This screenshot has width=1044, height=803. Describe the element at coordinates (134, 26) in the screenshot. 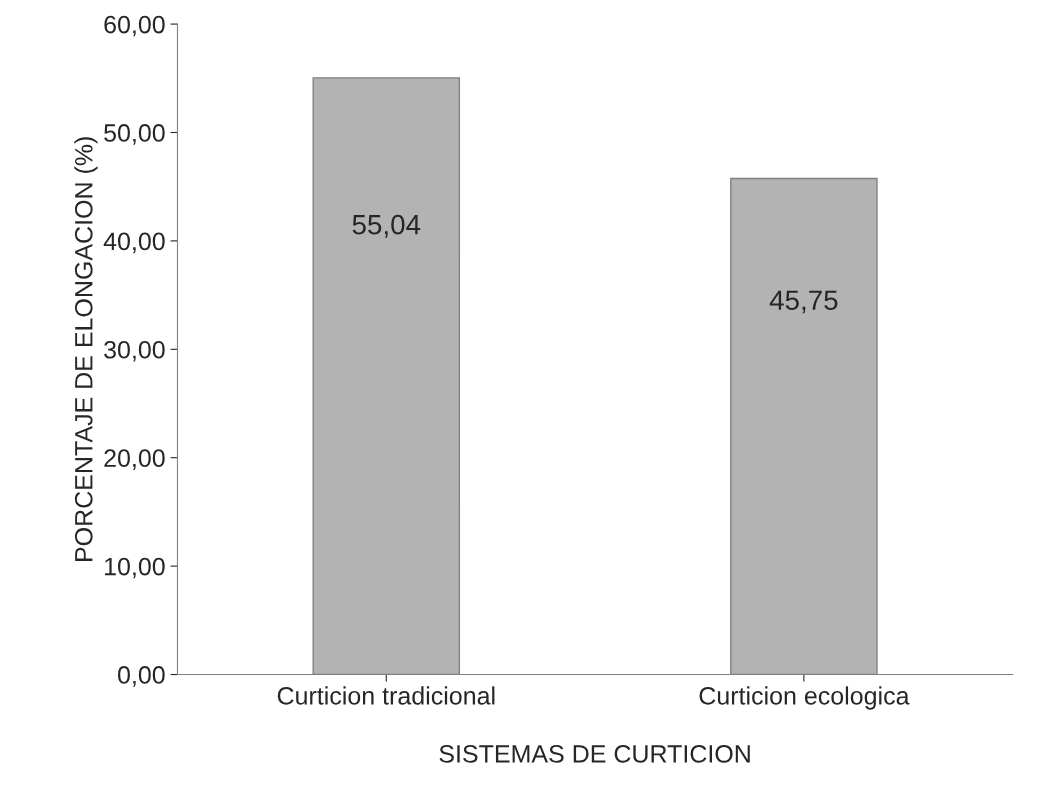

I see `y-tick-label: 60,00` at that location.